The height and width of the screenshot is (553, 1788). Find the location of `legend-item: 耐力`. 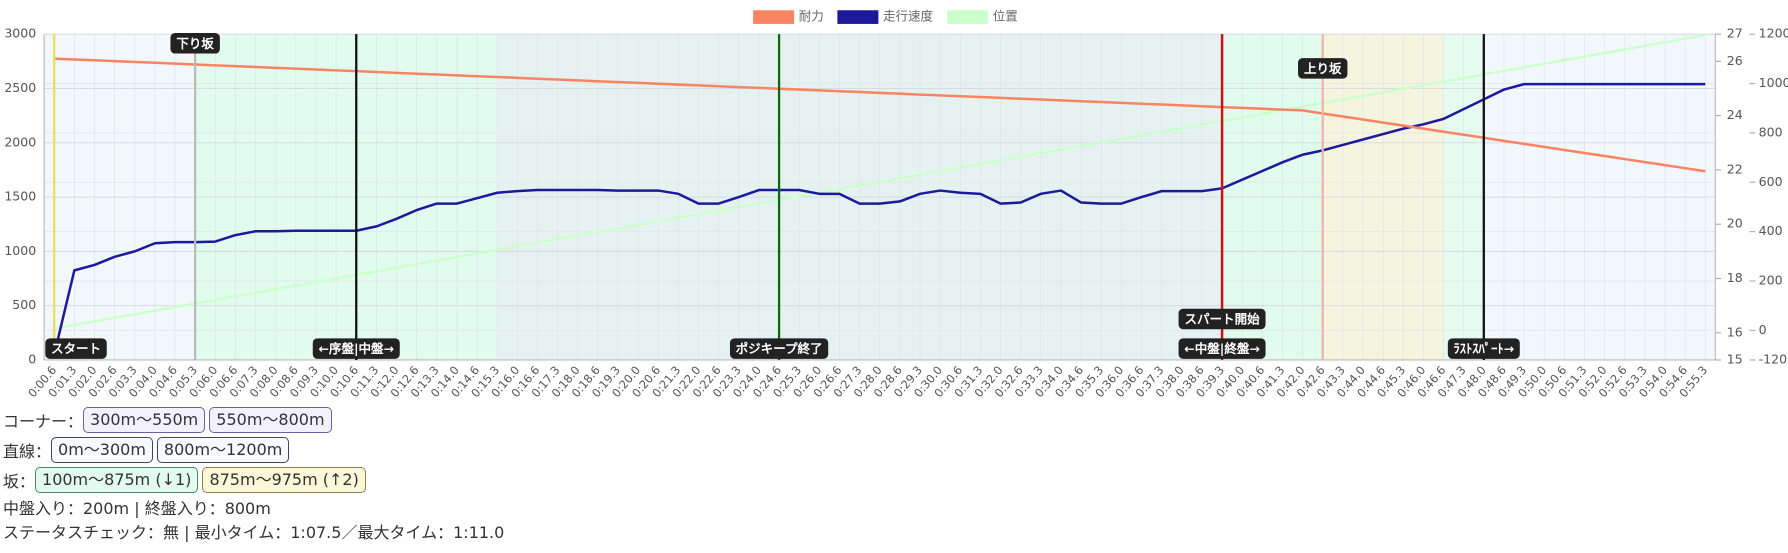

legend-item: 耐力 is located at coordinates (788, 16).